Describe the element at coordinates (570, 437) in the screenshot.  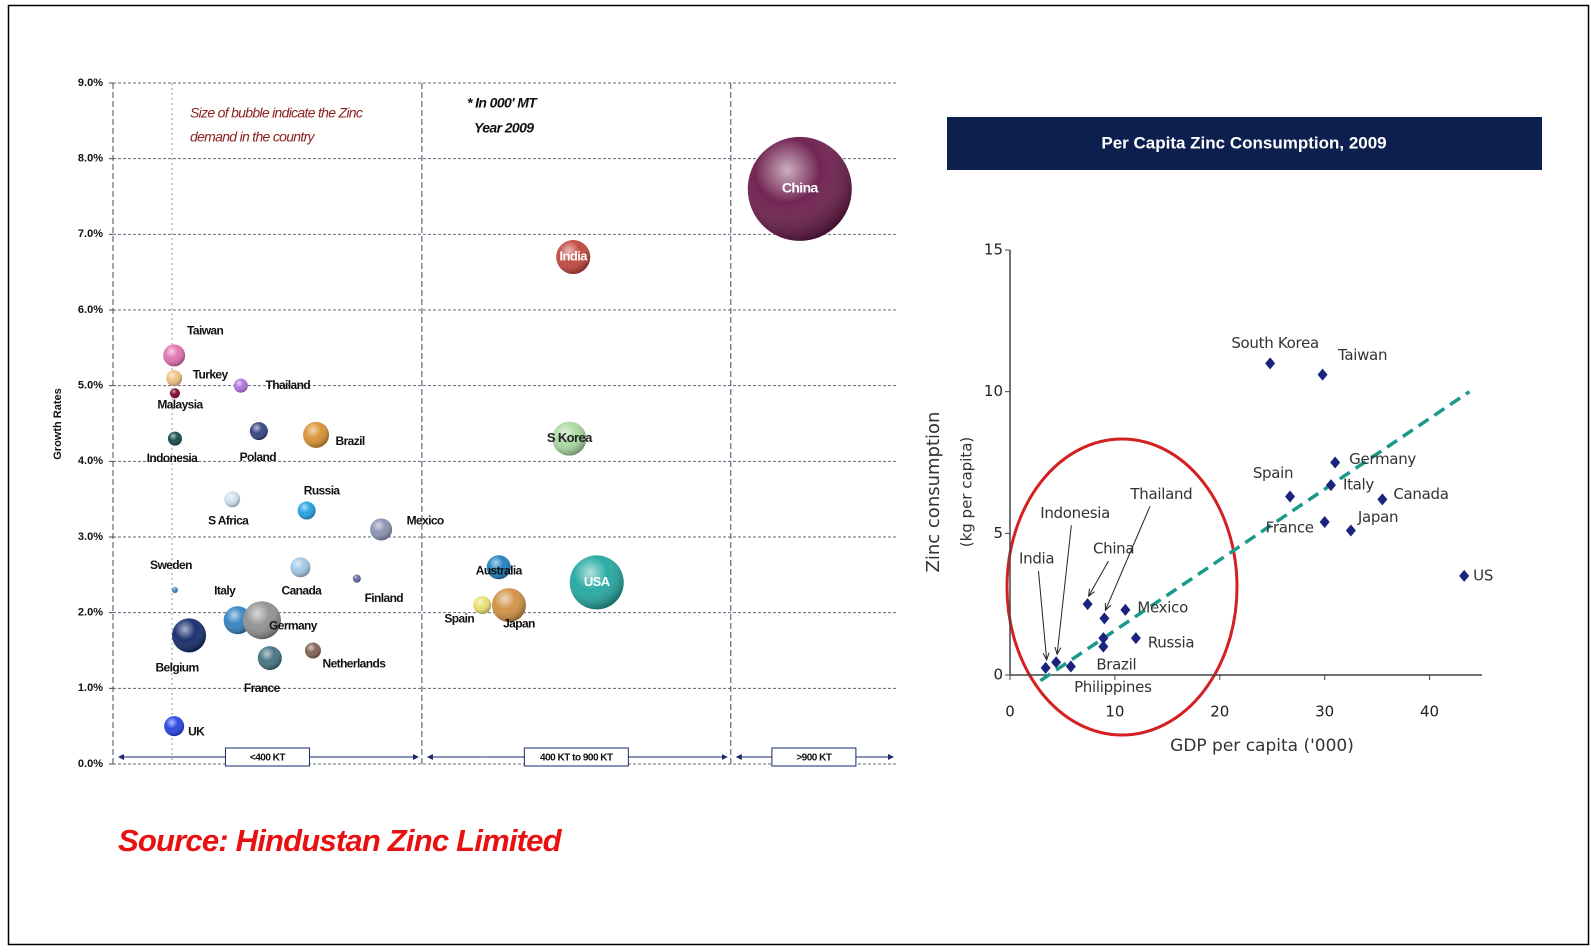
I see `data-label: S Korea` at that location.